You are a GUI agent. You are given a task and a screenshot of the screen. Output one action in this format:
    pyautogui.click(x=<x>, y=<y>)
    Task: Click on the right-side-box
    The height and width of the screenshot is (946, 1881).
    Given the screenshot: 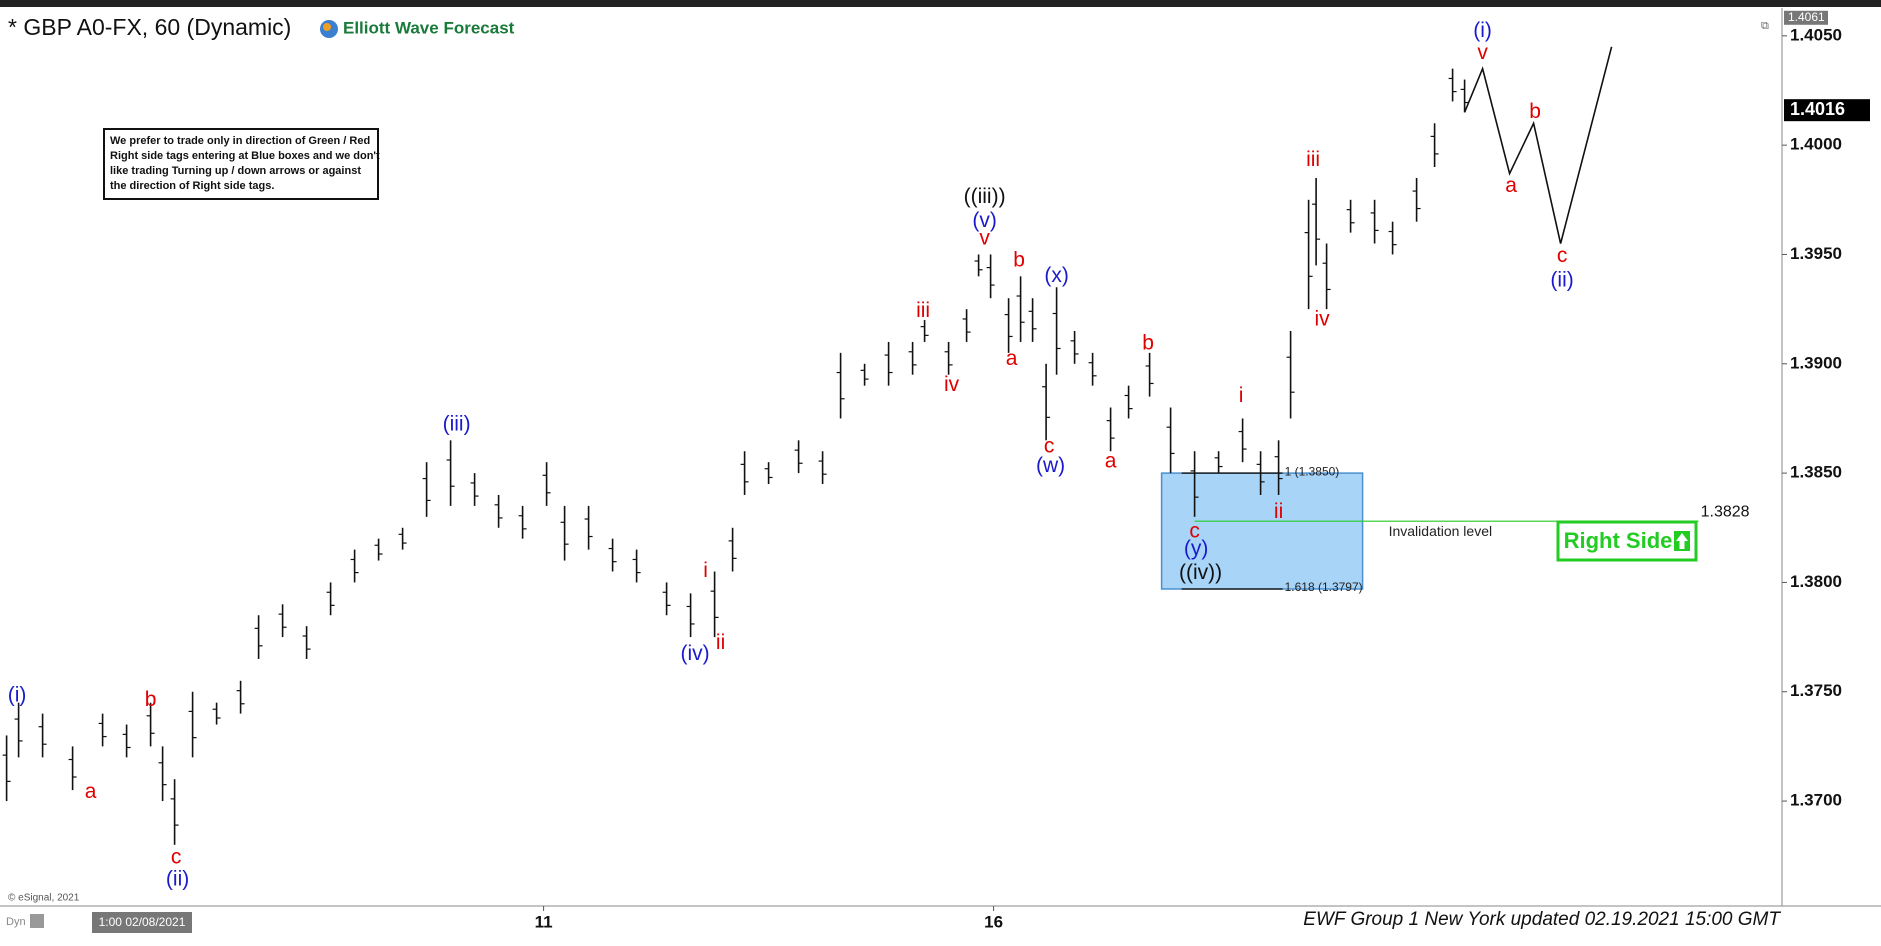 What is the action you would take?
    pyautogui.click(x=1627, y=541)
    